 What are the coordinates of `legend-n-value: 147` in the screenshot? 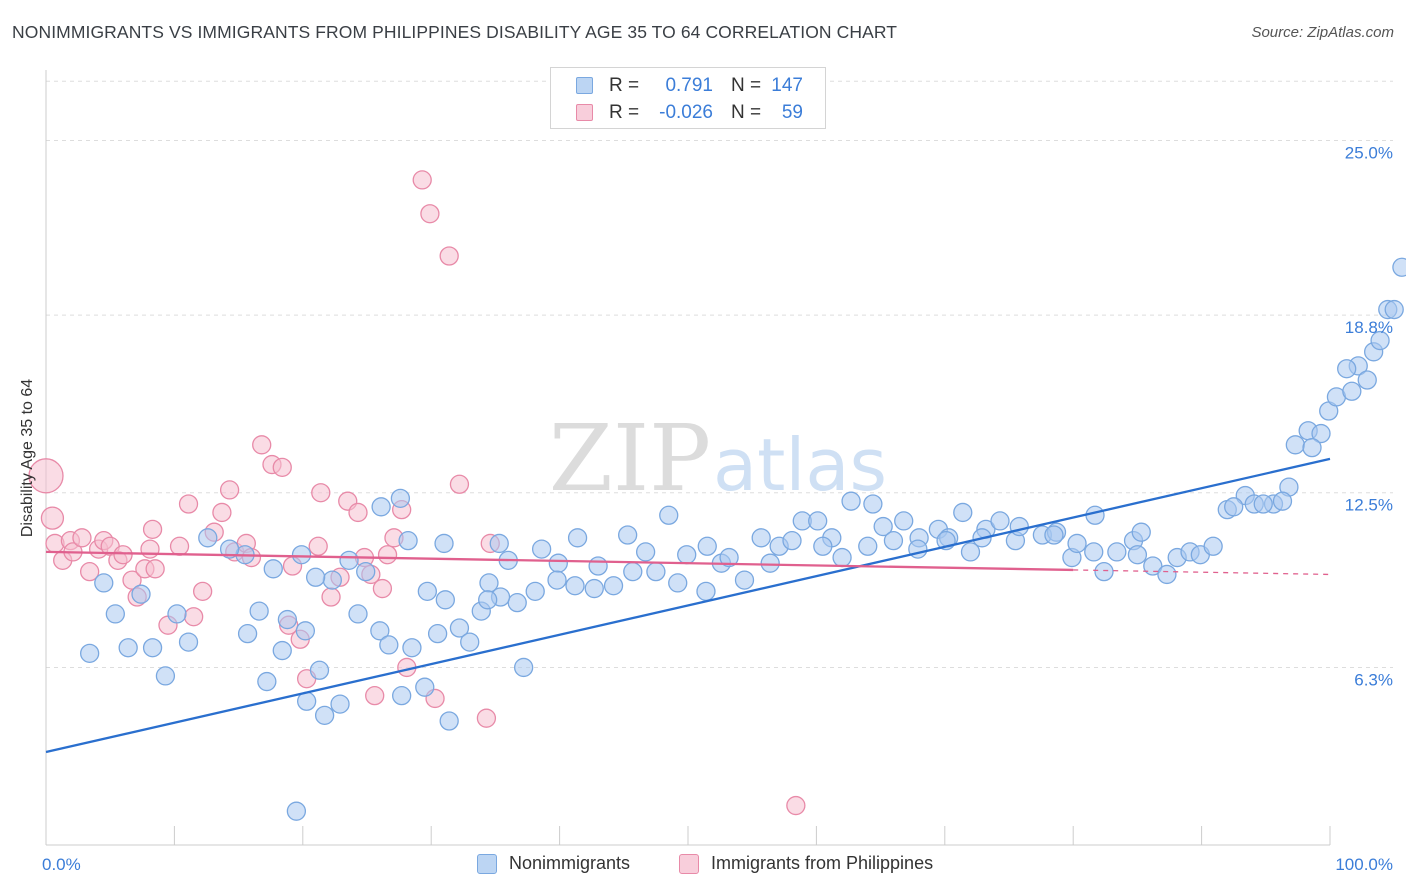 It's located at (787, 85).